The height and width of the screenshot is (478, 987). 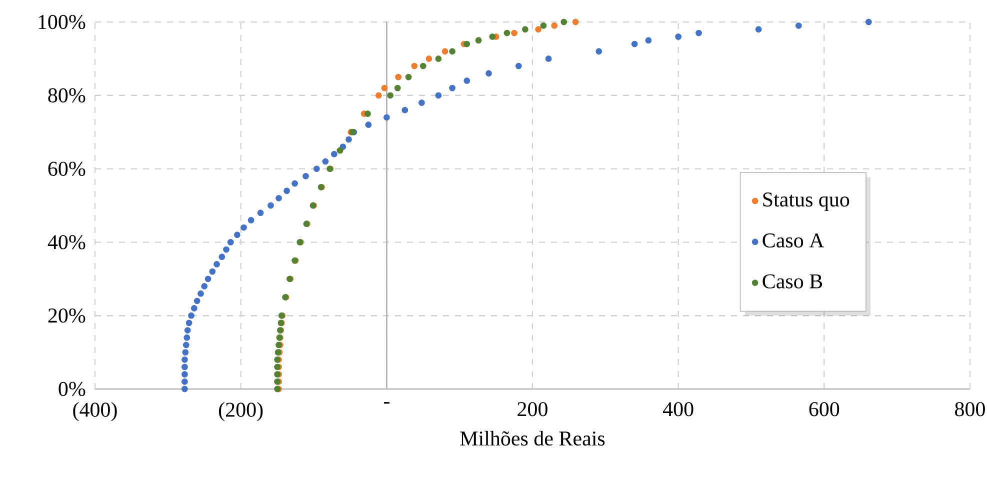 What do you see at coordinates (678, 409) in the screenshot?
I see `x-tick-label: 400` at bounding box center [678, 409].